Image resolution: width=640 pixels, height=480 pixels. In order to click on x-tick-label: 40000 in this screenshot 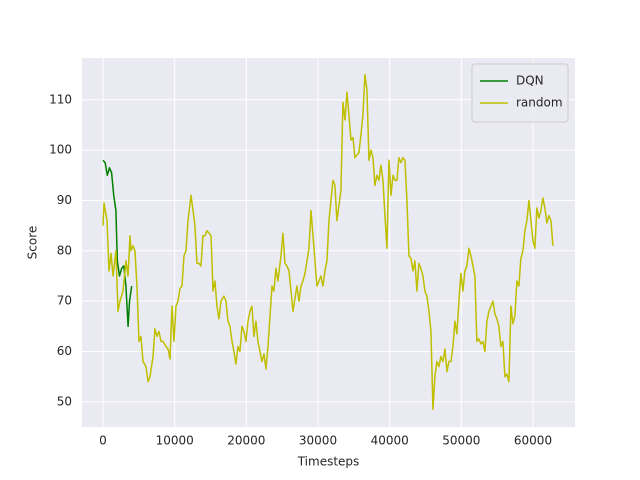, I will do `click(390, 441)`.